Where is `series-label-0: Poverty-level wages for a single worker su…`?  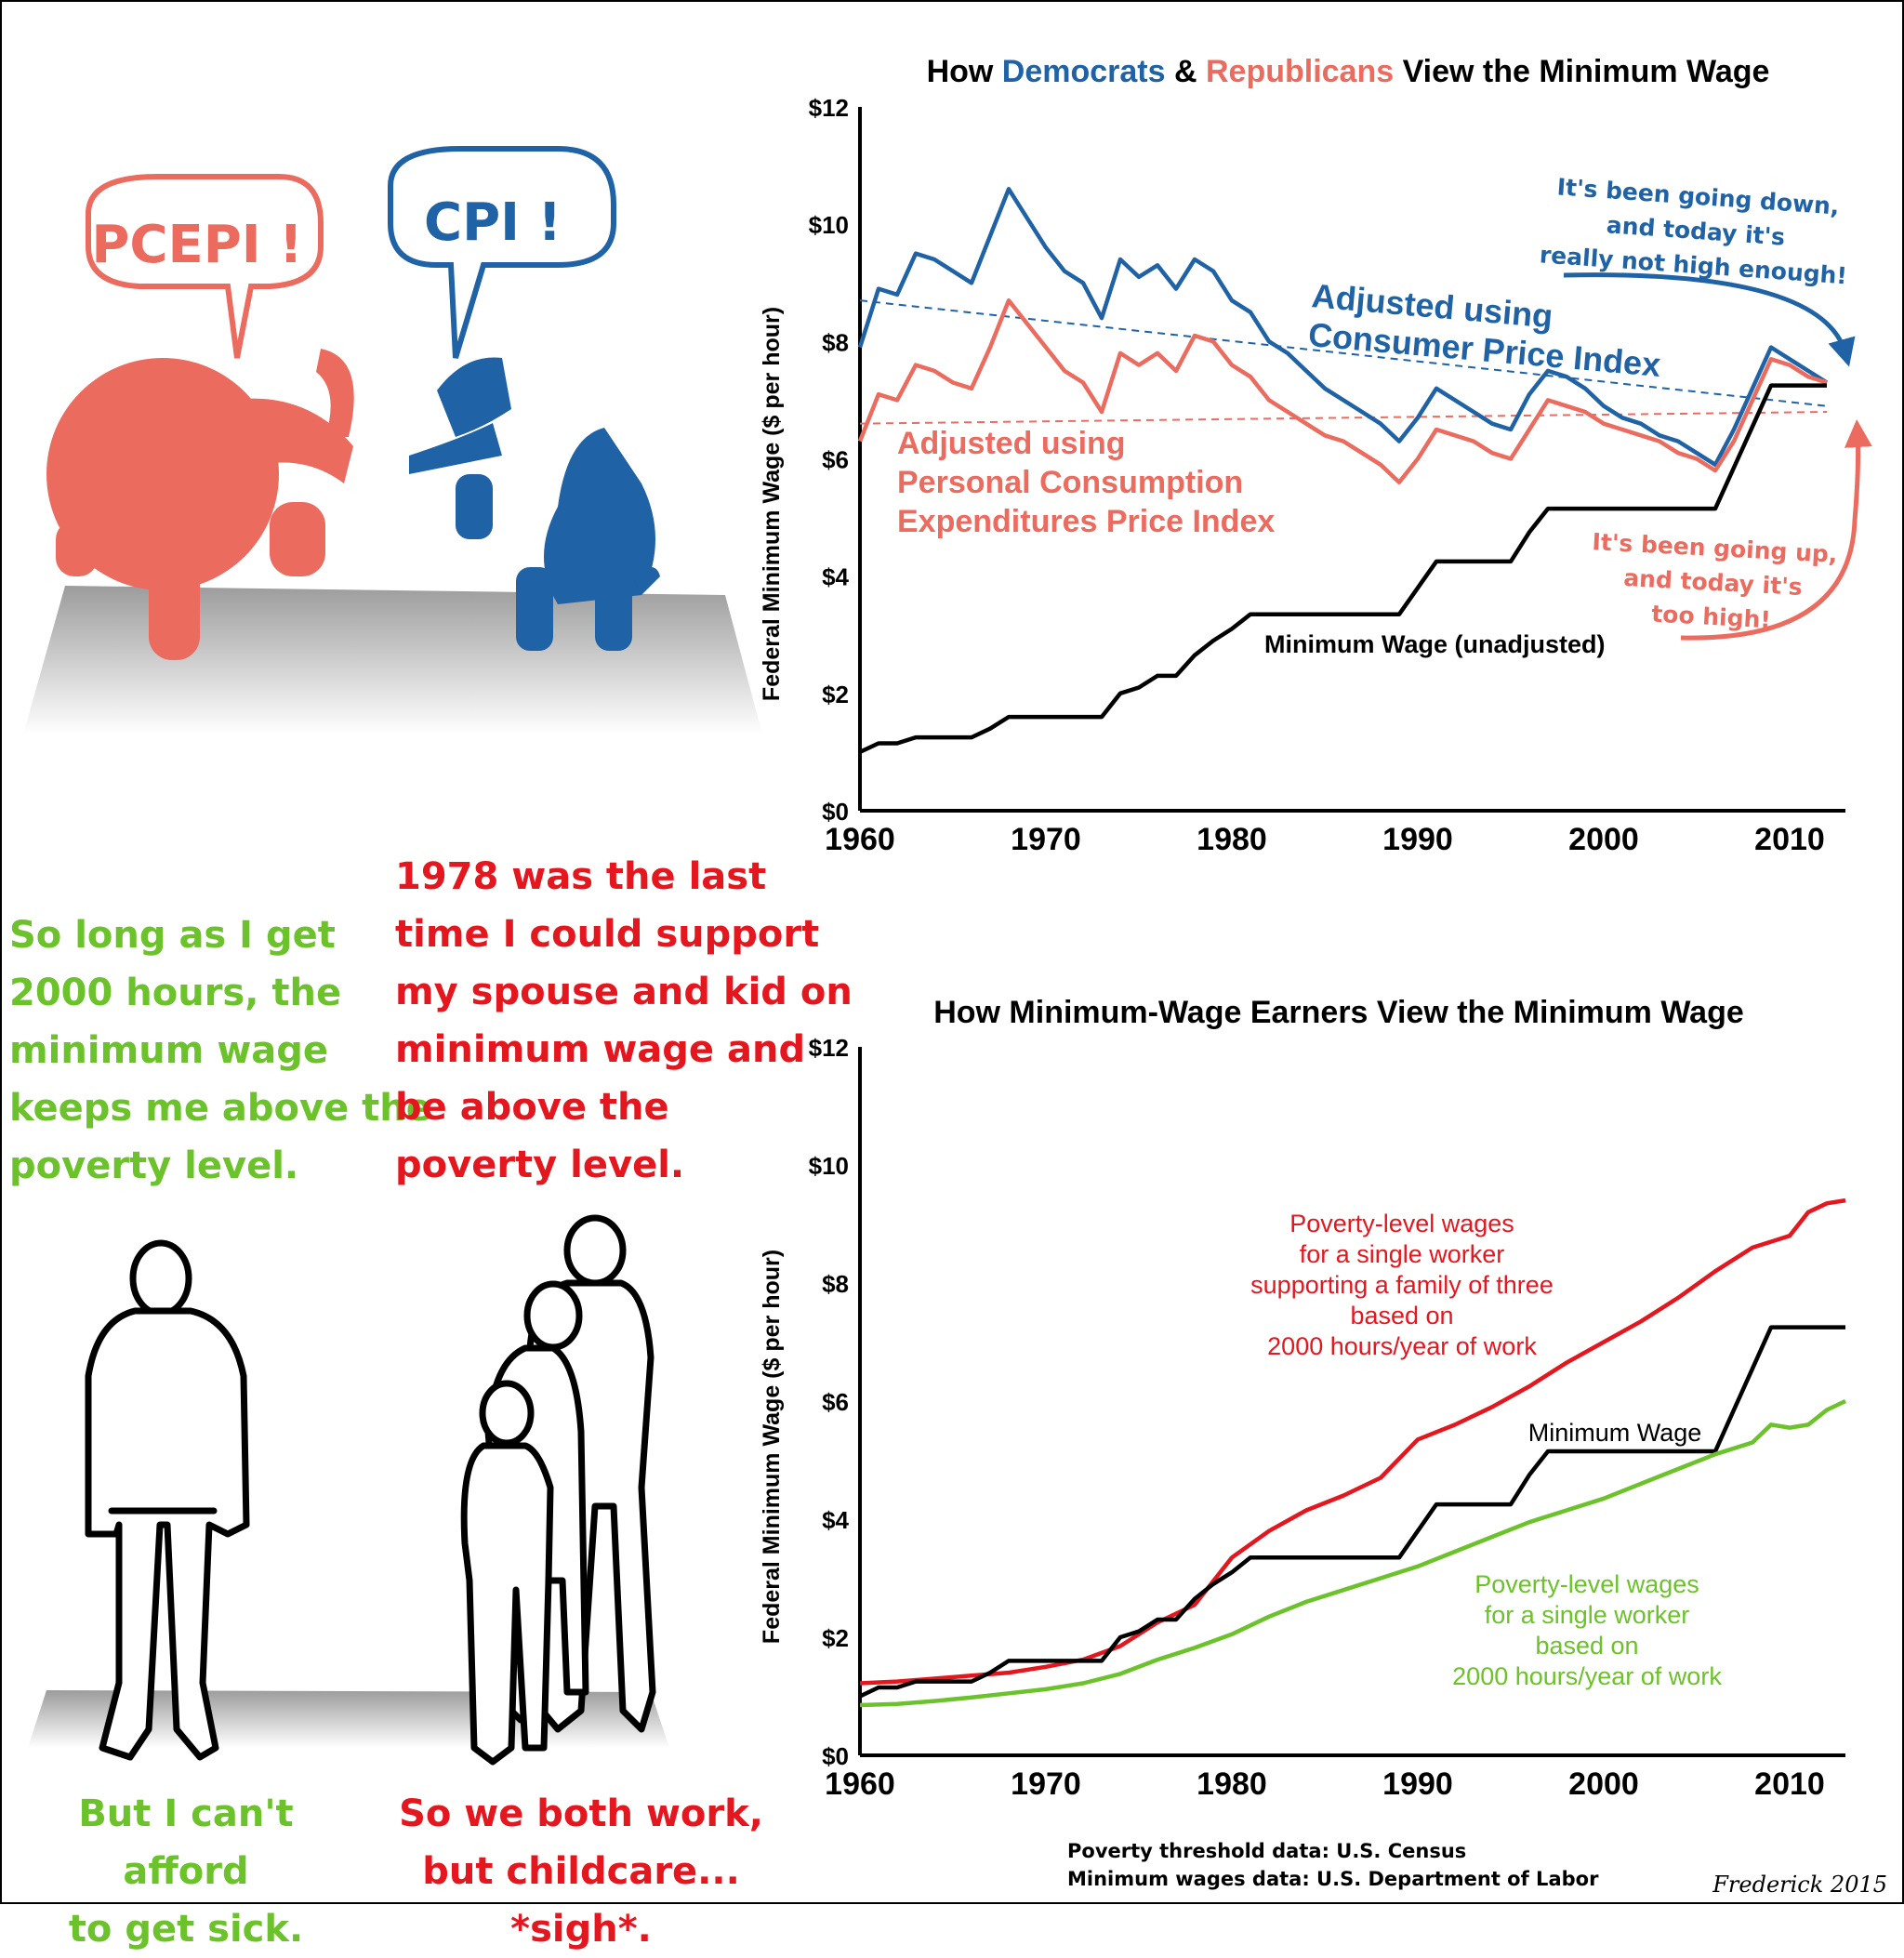
series-label-0: Poverty-level wages for a single worker su… is located at coordinates (1402, 1285).